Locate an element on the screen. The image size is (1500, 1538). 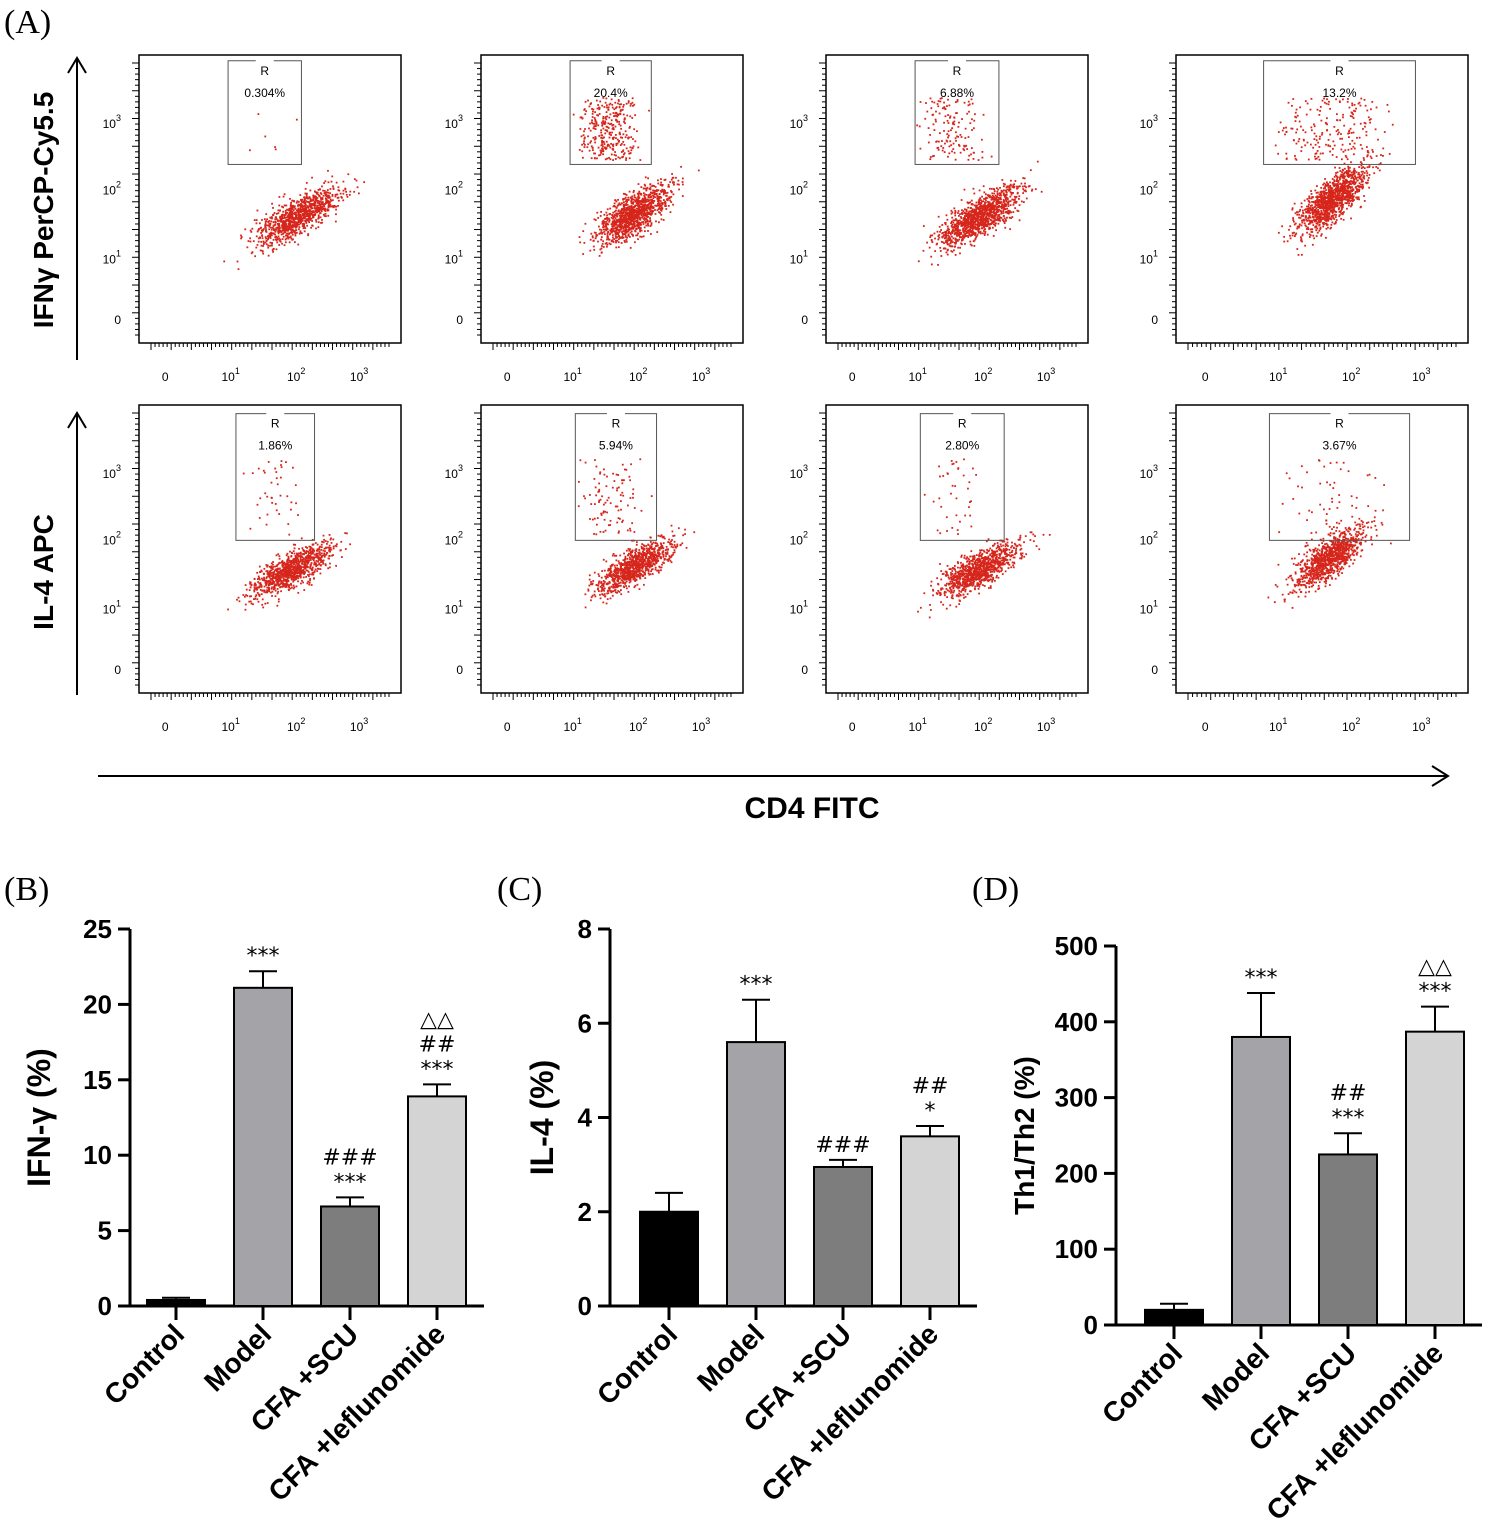
cd4-axis: CD4 FITC is located at coordinates (774, 795).